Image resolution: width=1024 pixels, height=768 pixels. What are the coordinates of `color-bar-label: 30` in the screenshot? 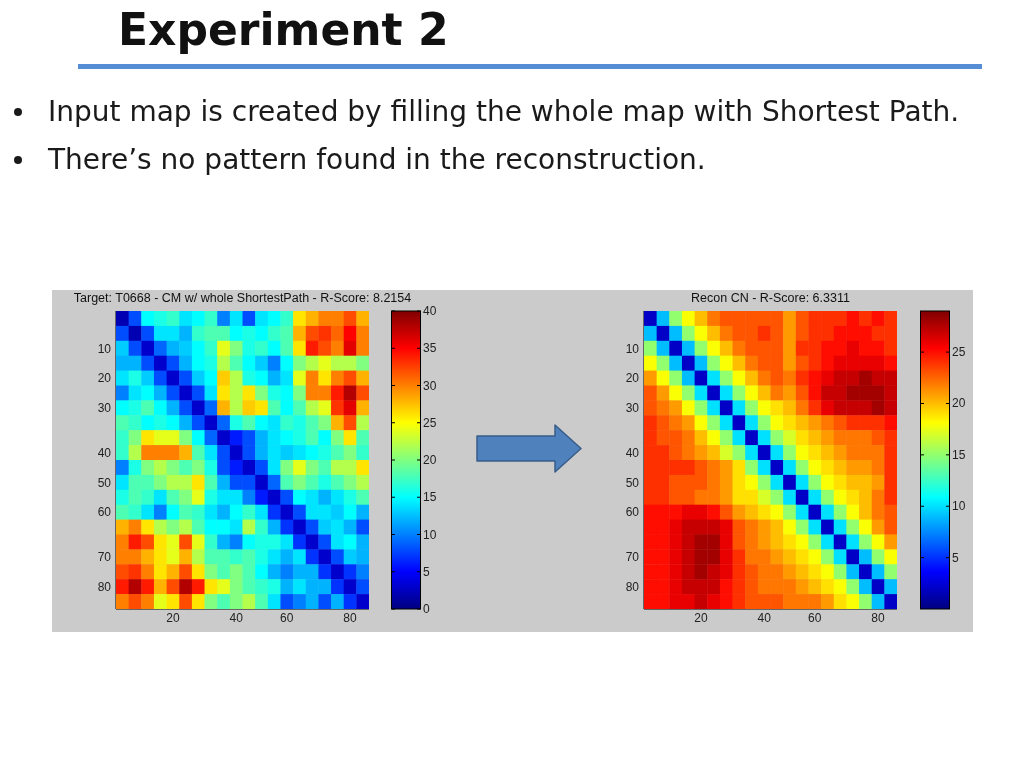 It's located at (430, 385).